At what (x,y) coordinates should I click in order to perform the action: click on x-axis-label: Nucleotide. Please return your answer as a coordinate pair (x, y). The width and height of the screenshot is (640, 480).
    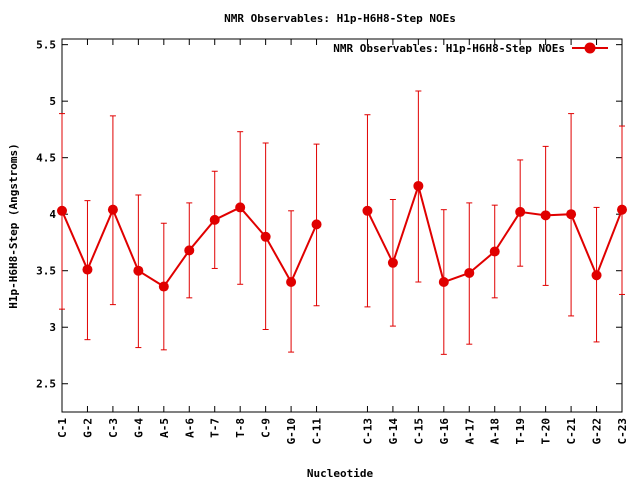
    Looking at the image, I should click on (340, 473).